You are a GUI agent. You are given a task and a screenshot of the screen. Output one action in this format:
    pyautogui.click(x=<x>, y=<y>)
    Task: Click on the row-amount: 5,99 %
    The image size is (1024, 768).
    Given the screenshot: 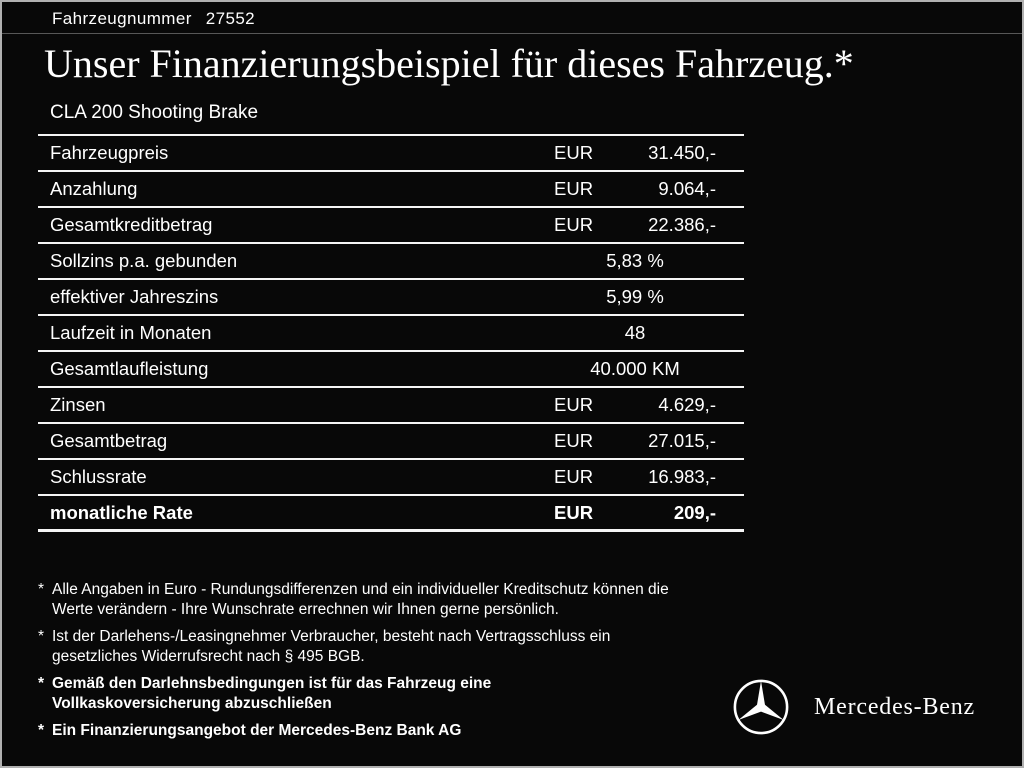 What is the action you would take?
    pyautogui.click(x=635, y=296)
    